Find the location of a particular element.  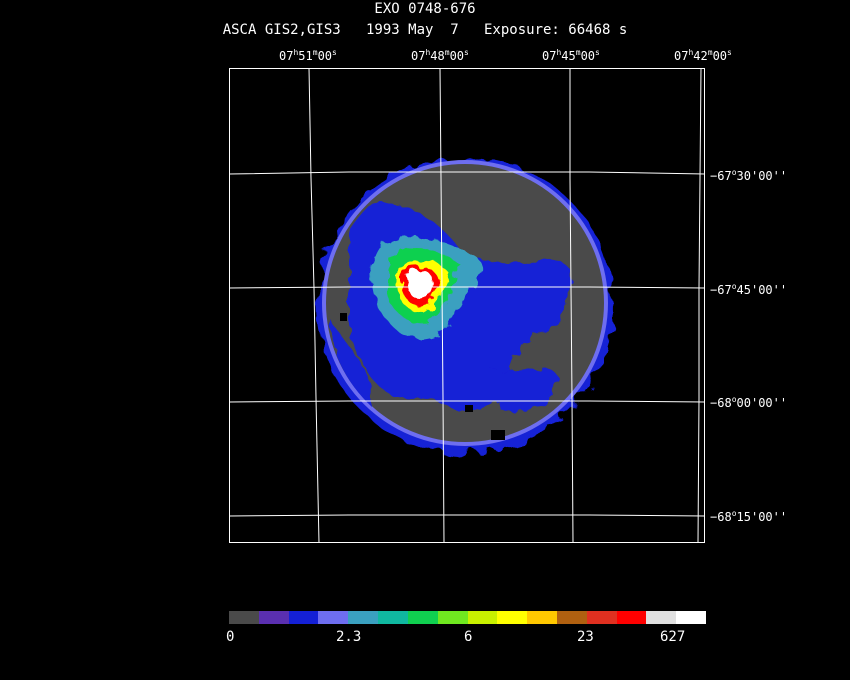

ra-label: 07h48m00s is located at coordinates (440, 55).